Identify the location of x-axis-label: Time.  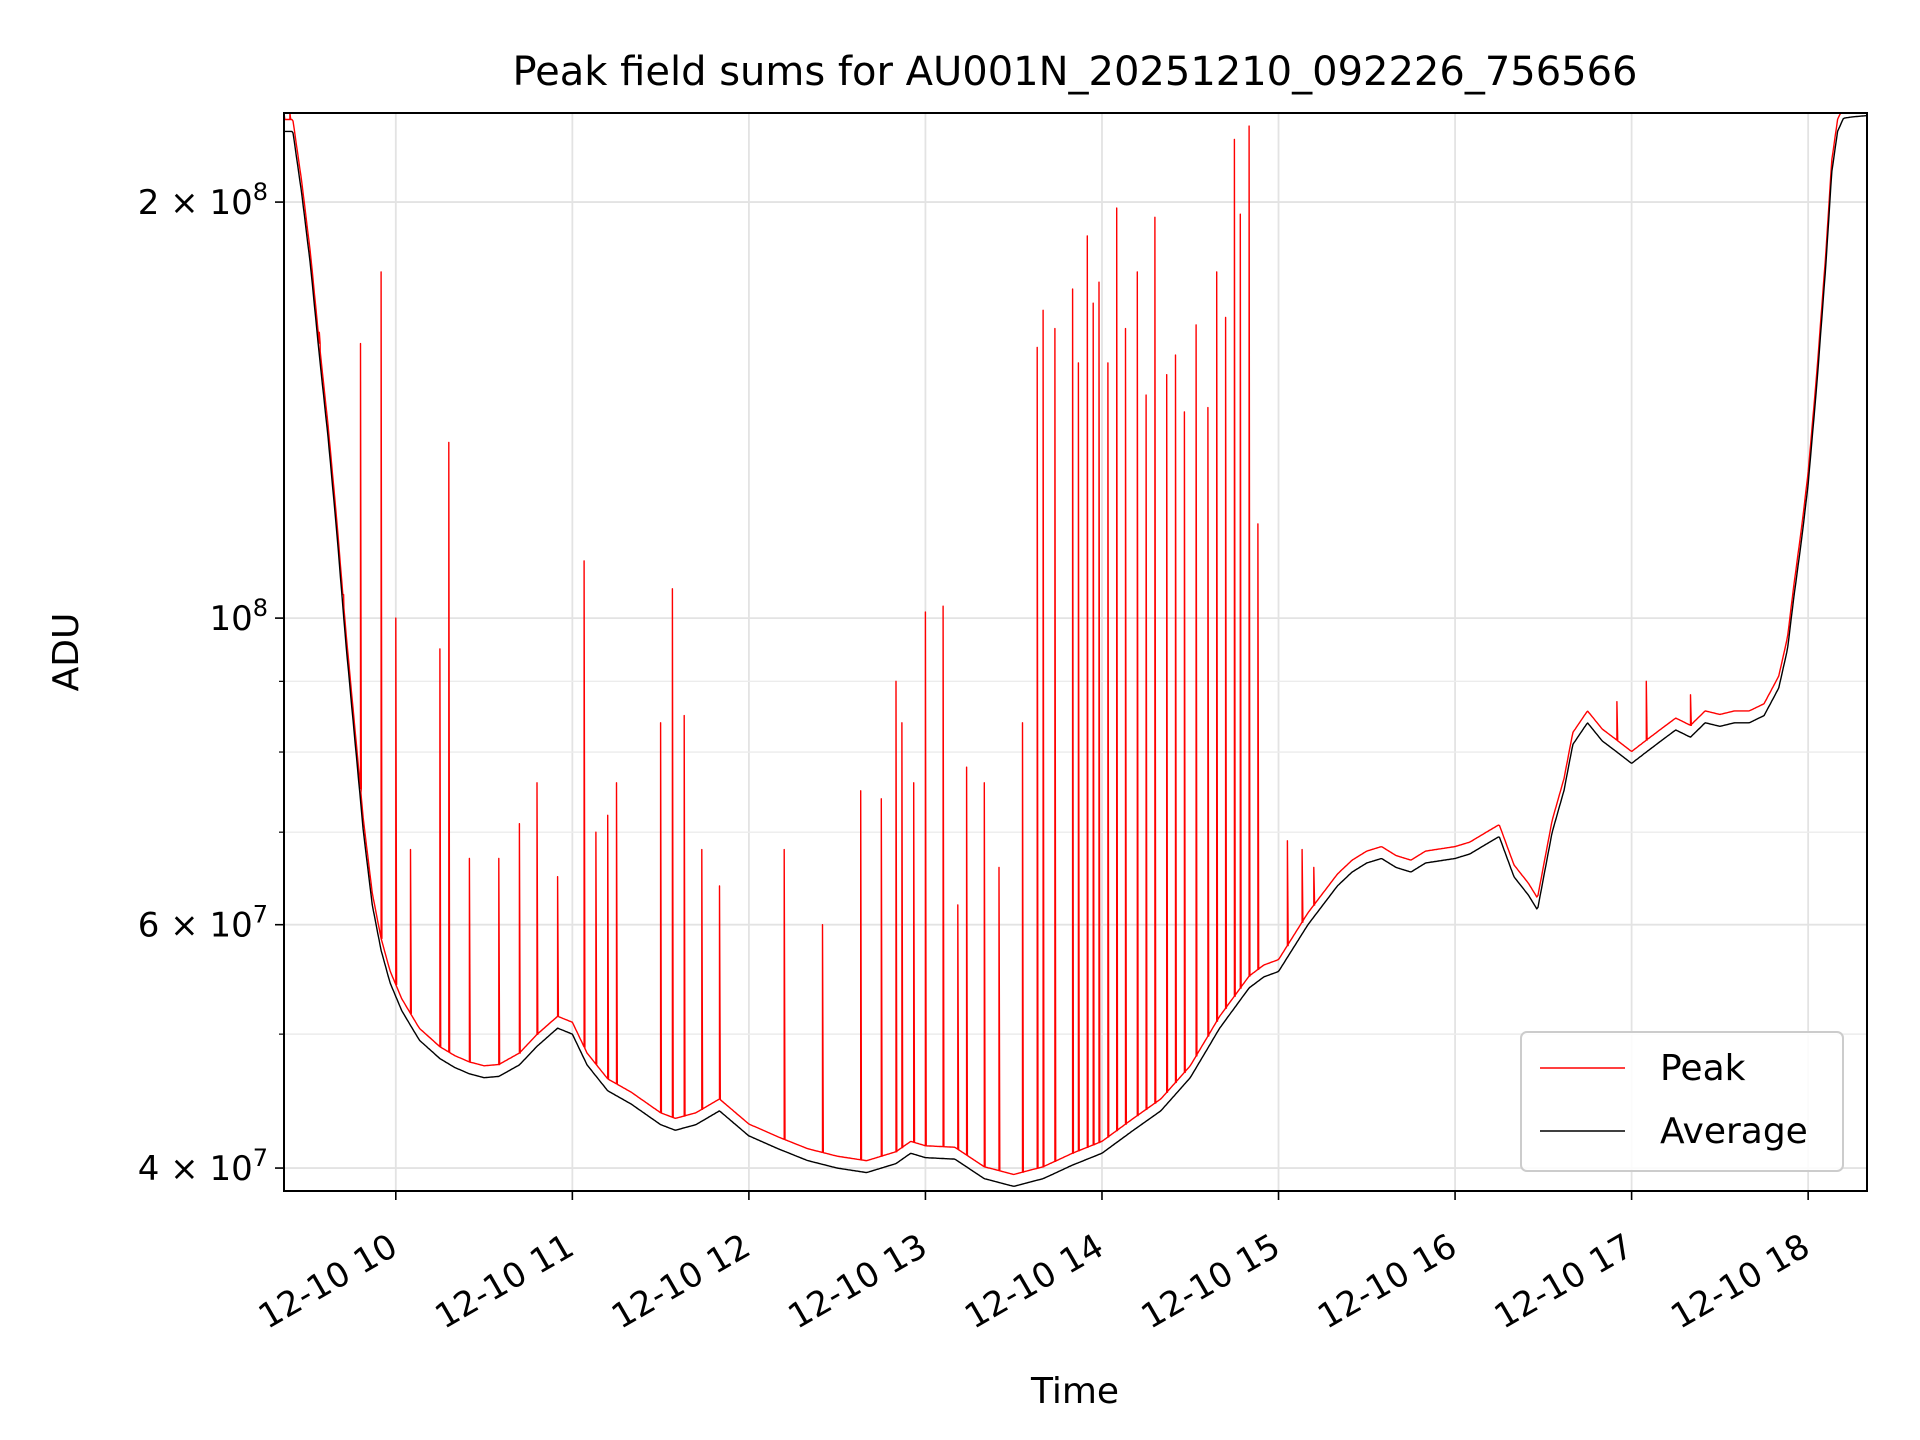
(1074, 1391).